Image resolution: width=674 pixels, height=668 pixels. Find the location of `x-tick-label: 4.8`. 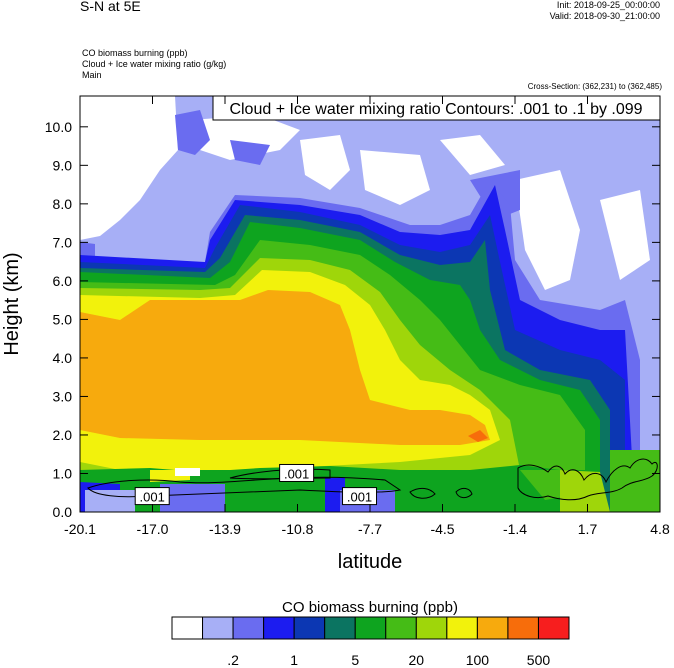

x-tick-label: 4.8 is located at coordinates (660, 529).